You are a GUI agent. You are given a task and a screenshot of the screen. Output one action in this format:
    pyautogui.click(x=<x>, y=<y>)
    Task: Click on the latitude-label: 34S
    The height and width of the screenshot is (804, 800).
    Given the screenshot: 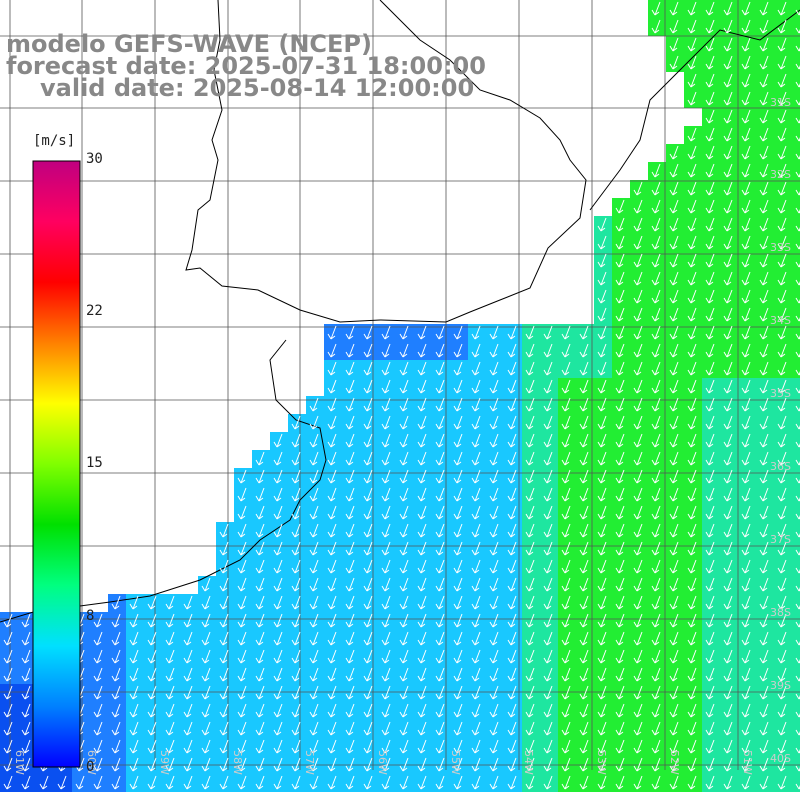 What is the action you would take?
    pyautogui.click(x=780, y=320)
    